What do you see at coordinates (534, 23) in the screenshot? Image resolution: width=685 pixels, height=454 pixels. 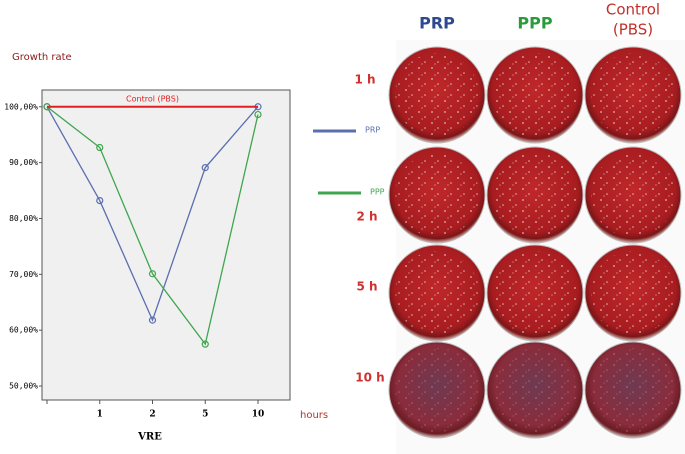 I see `column-header: PPP` at bounding box center [534, 23].